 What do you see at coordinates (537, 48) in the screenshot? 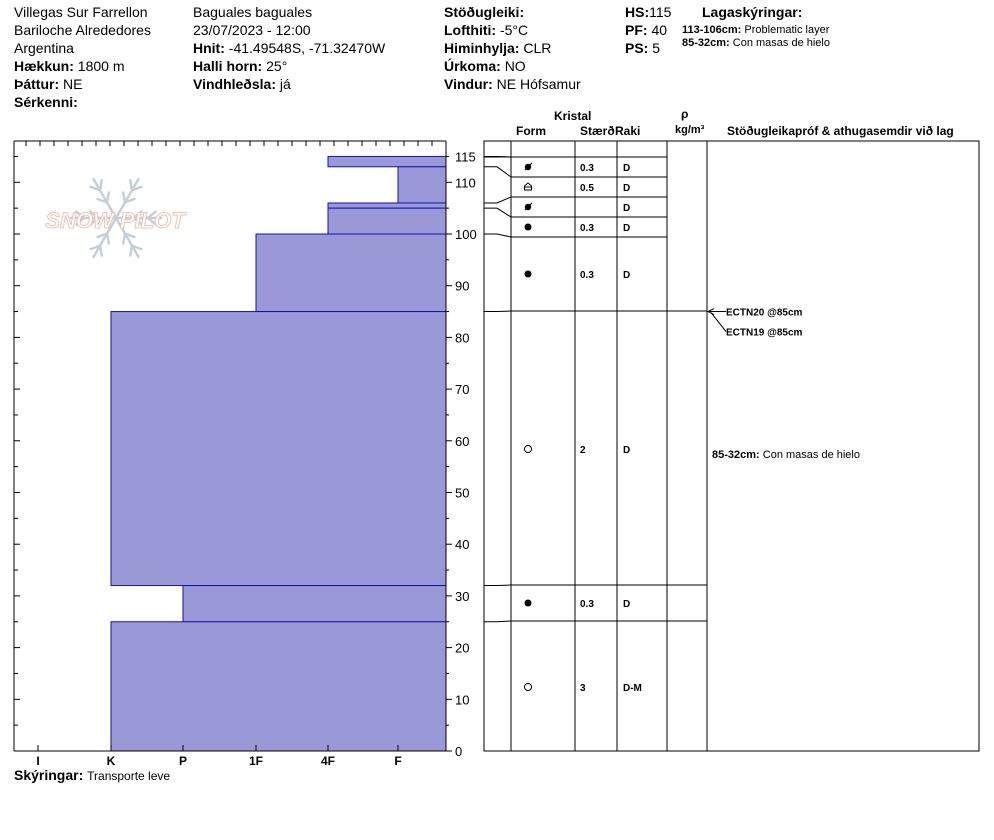
I see `sky-value: CLR` at bounding box center [537, 48].